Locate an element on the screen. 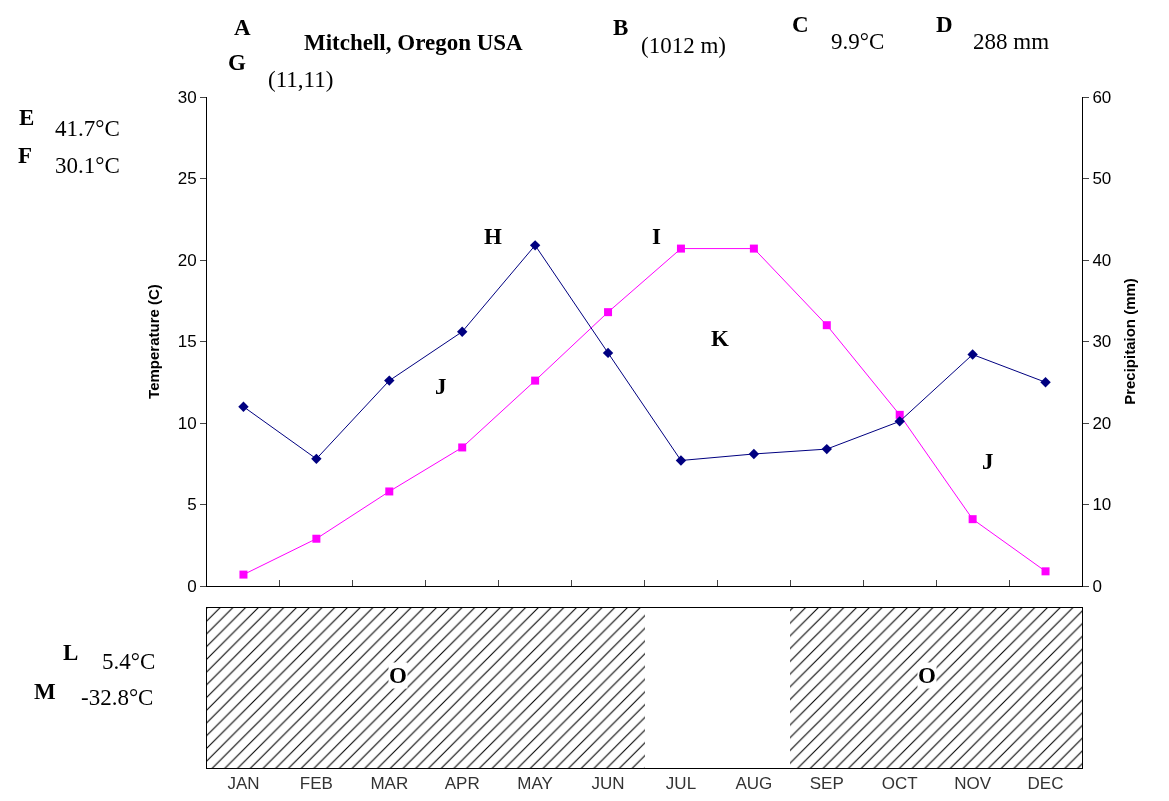 The width and height of the screenshot is (1169, 801). text: Mitchell, Oregon USA is located at coordinates (414, 42).